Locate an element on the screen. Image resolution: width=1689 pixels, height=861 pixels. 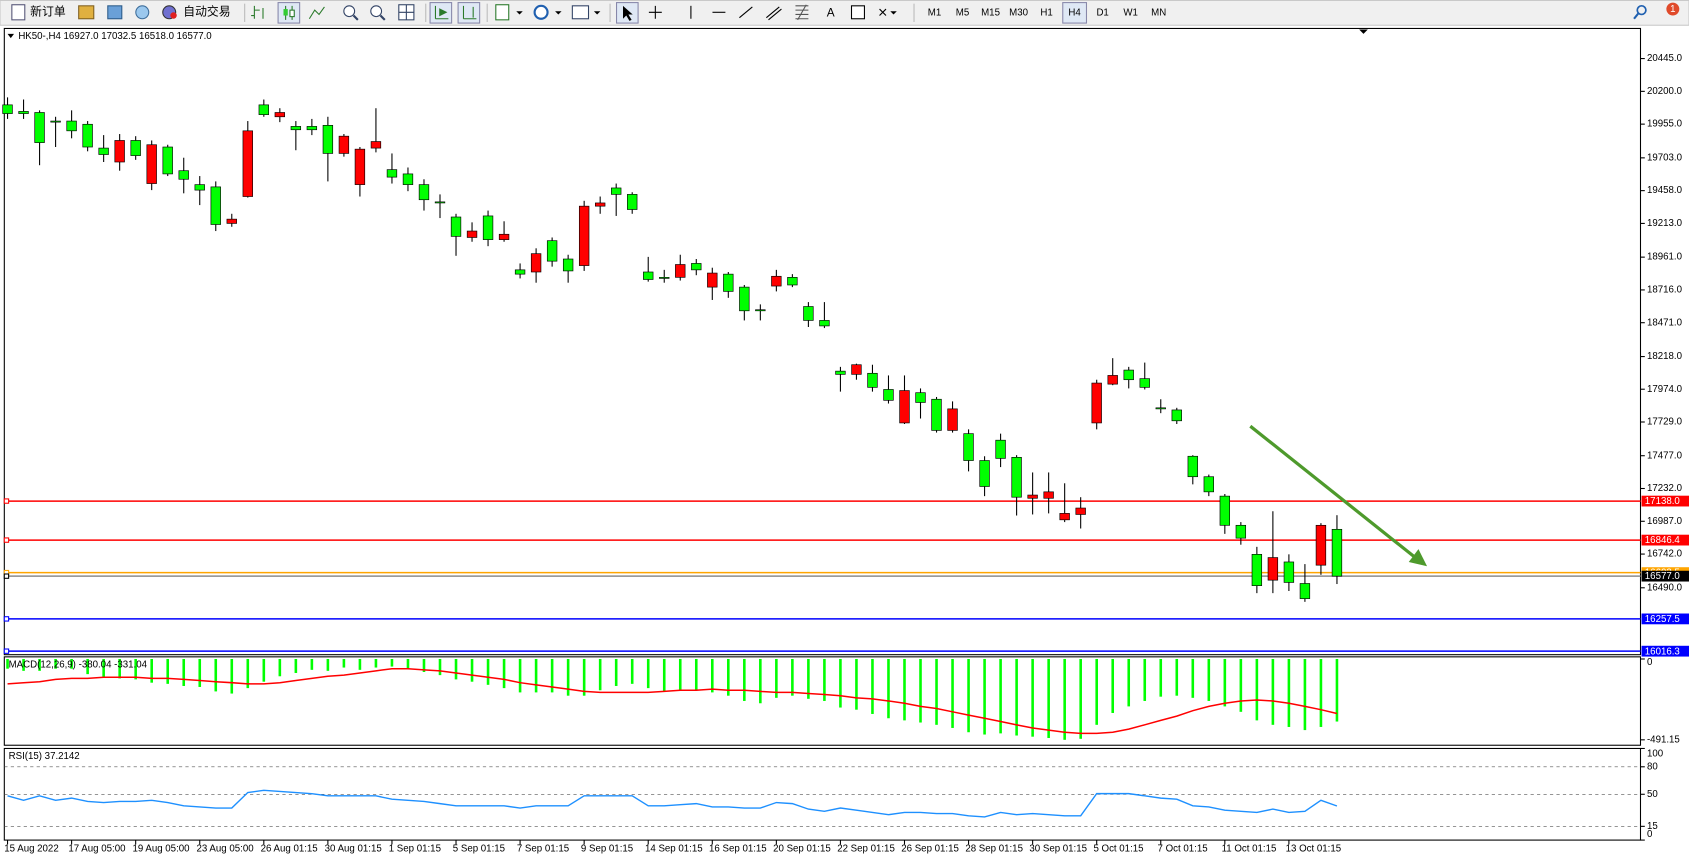
timeframe-button: MN is located at coordinates (1158, 12).